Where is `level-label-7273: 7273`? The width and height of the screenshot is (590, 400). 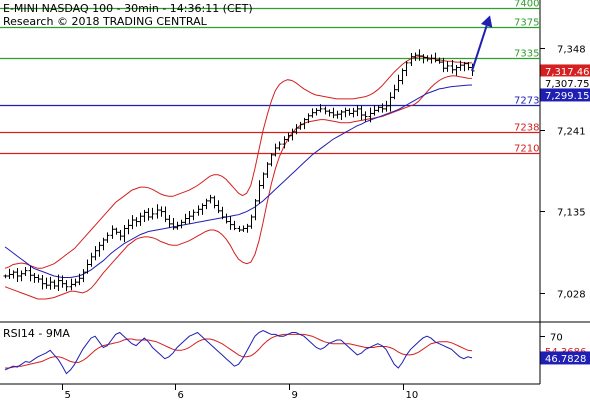
level-label-7273: 7273 is located at coordinates (526, 101).